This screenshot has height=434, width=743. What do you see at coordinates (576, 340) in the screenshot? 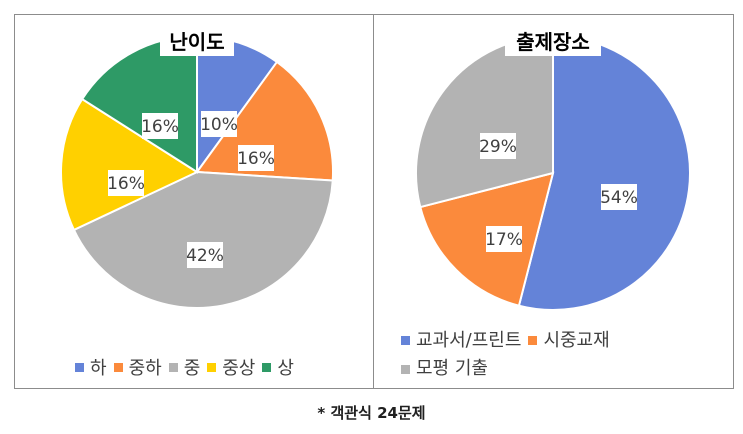
I see `legend-label-source-1: 시중교재` at bounding box center [576, 340].